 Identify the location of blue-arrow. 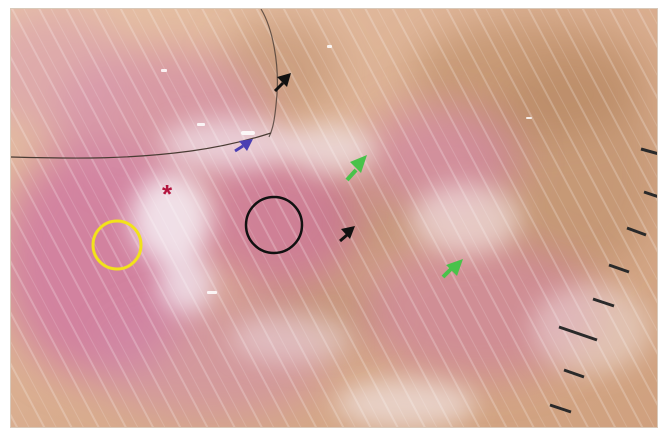
(243, 146).